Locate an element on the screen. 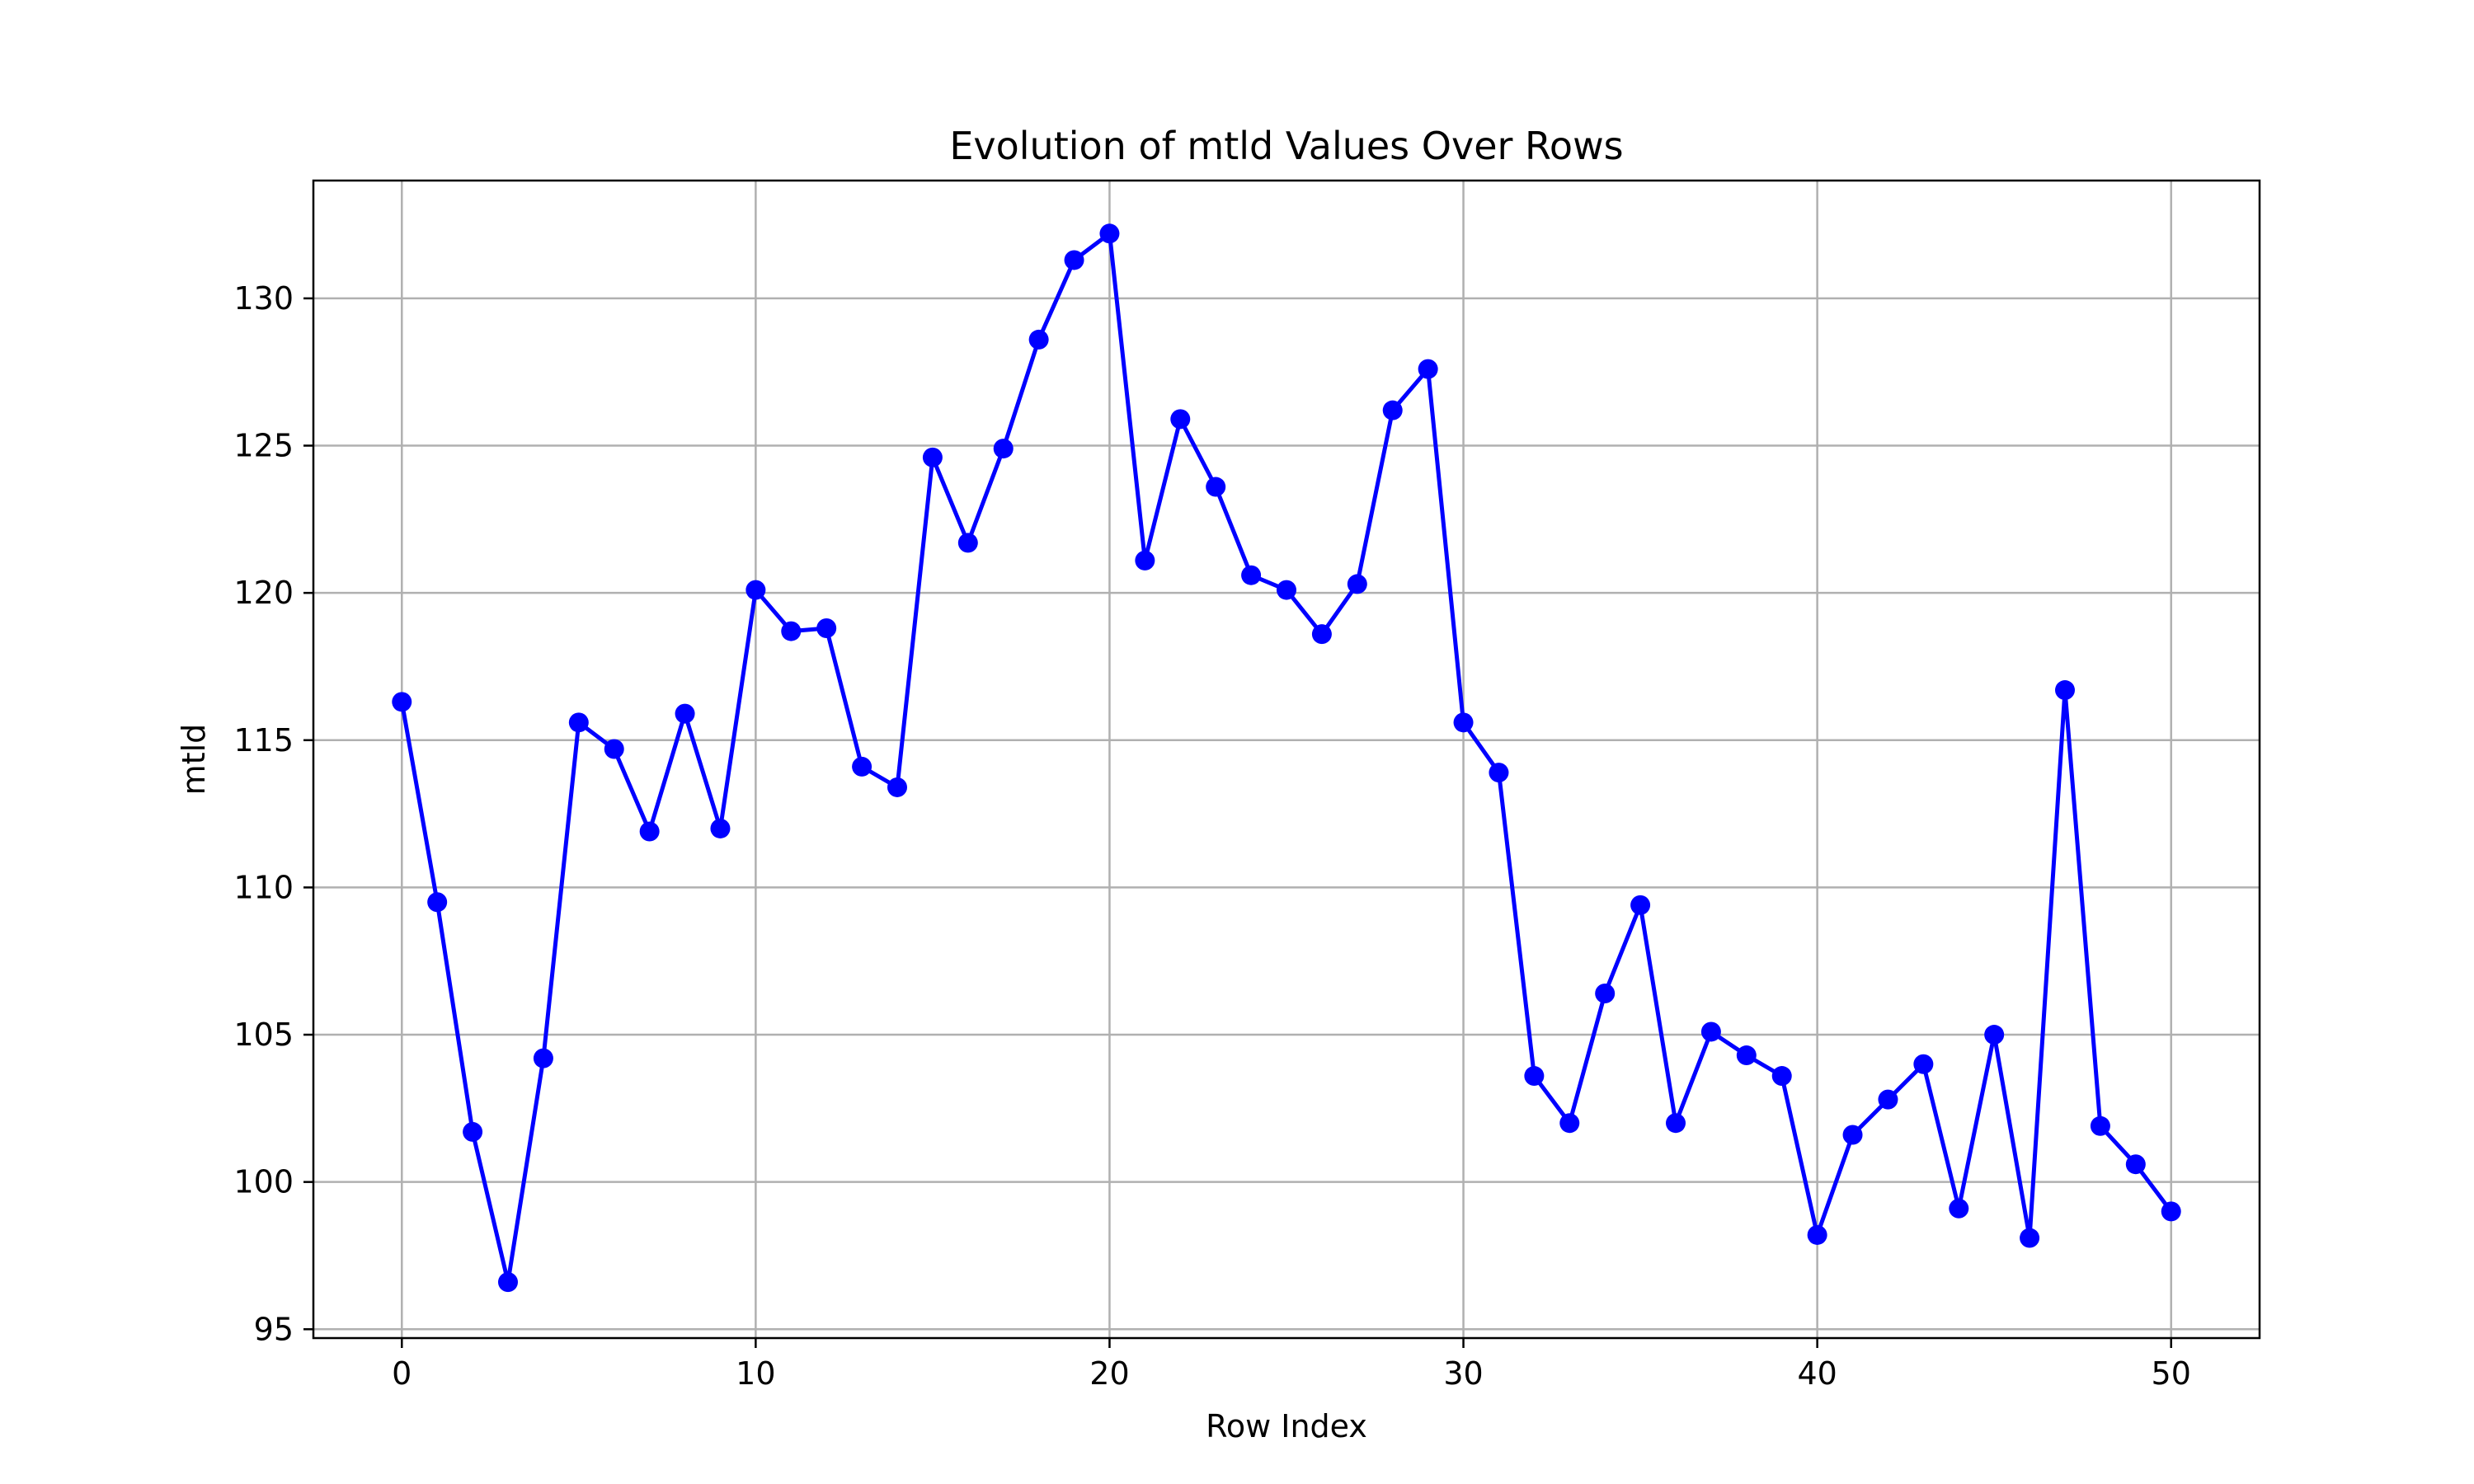 The height and width of the screenshot is (1484, 2474). y-tick-label: 95 is located at coordinates (274, 1329).